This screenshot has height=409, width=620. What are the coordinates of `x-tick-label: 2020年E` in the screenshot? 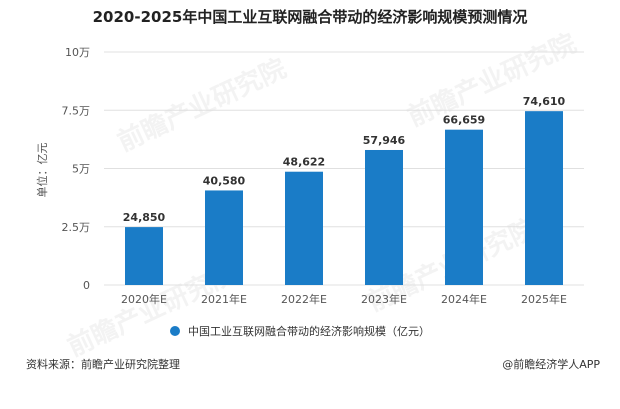 It's located at (144, 299).